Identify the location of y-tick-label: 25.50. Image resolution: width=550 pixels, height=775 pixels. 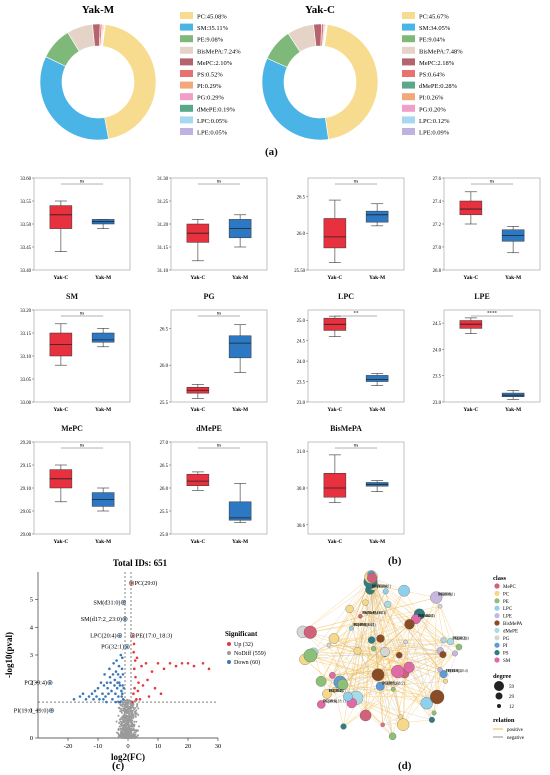
(299, 271).